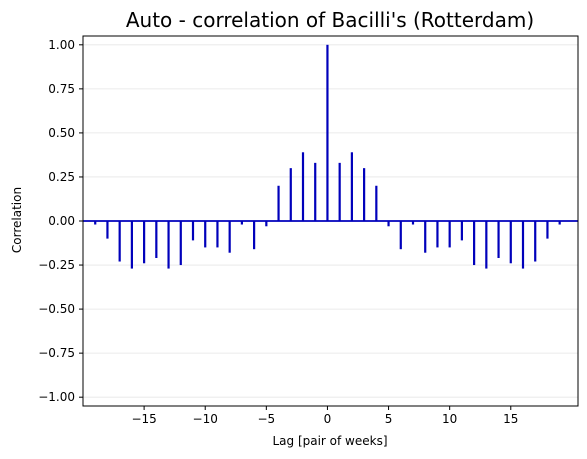  I want to click on y-tick-label-5: 0.25, so click(61, 177).